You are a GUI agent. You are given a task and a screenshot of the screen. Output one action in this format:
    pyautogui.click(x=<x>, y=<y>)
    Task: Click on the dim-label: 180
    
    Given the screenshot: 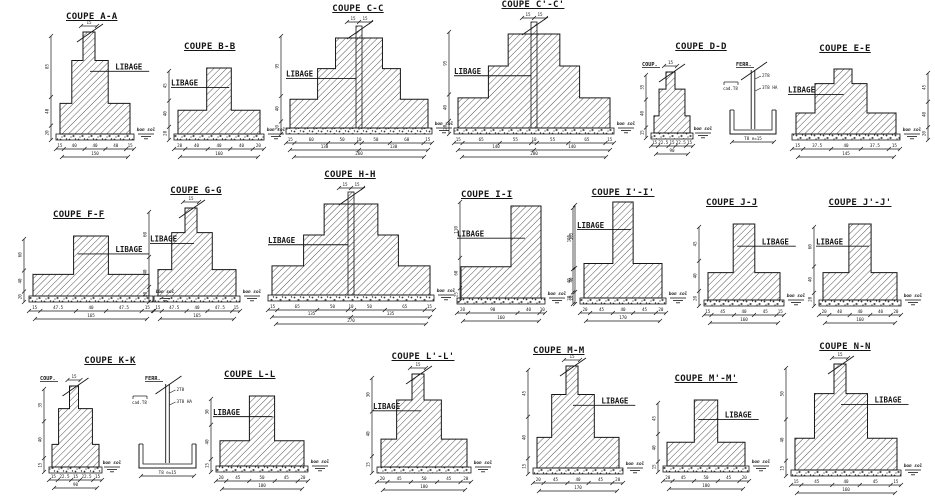 What is the action you would take?
    pyautogui.click(x=424, y=486)
    